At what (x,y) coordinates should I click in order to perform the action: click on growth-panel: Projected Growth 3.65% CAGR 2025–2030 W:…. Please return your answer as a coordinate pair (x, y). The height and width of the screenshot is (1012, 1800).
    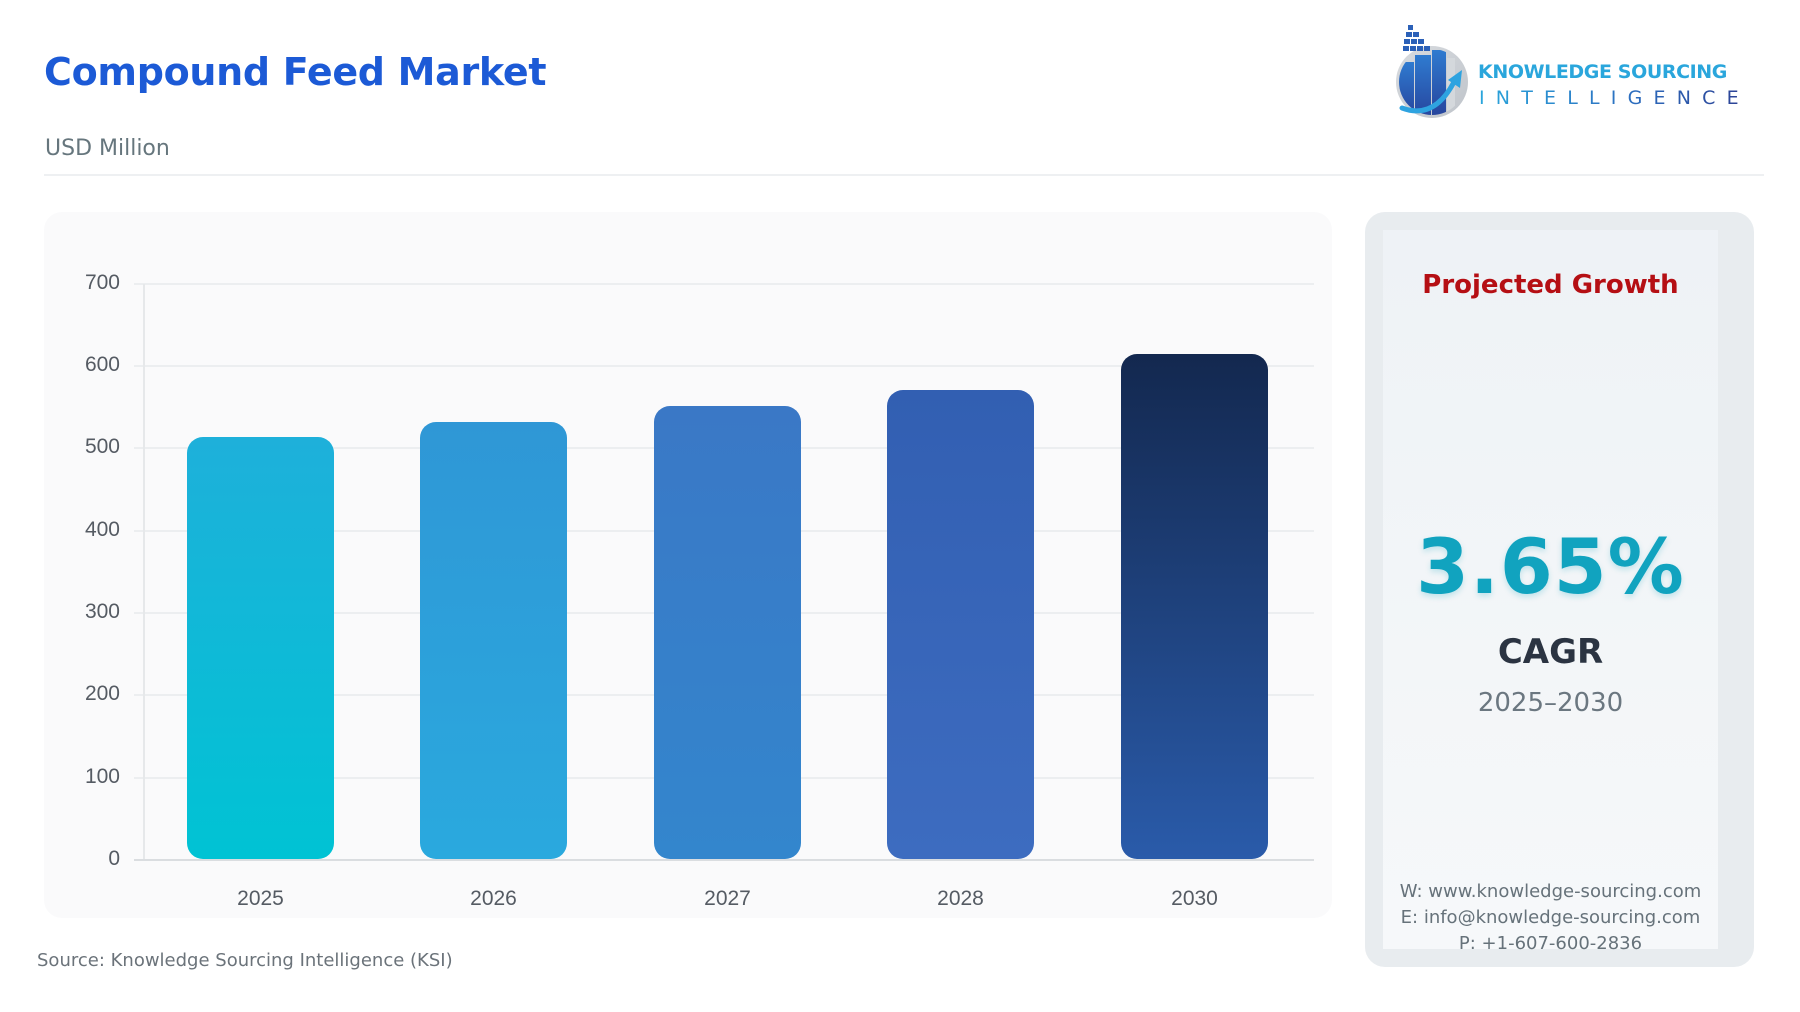
    Looking at the image, I should click on (1550, 592).